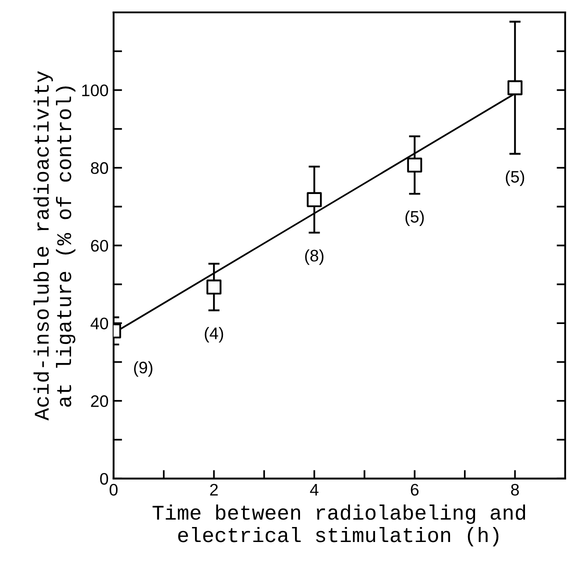 The image size is (568, 563). I want to click on x-axis-title: Time between radiolabeling and electrical stimulation (h), so click(339, 525).